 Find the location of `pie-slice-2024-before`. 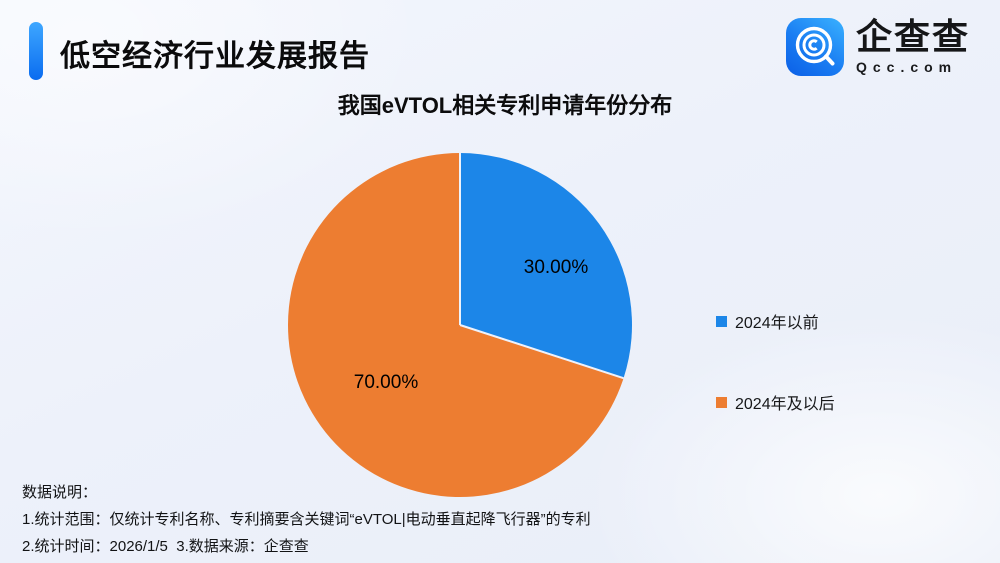

pie-slice-2024-before is located at coordinates (546, 266).